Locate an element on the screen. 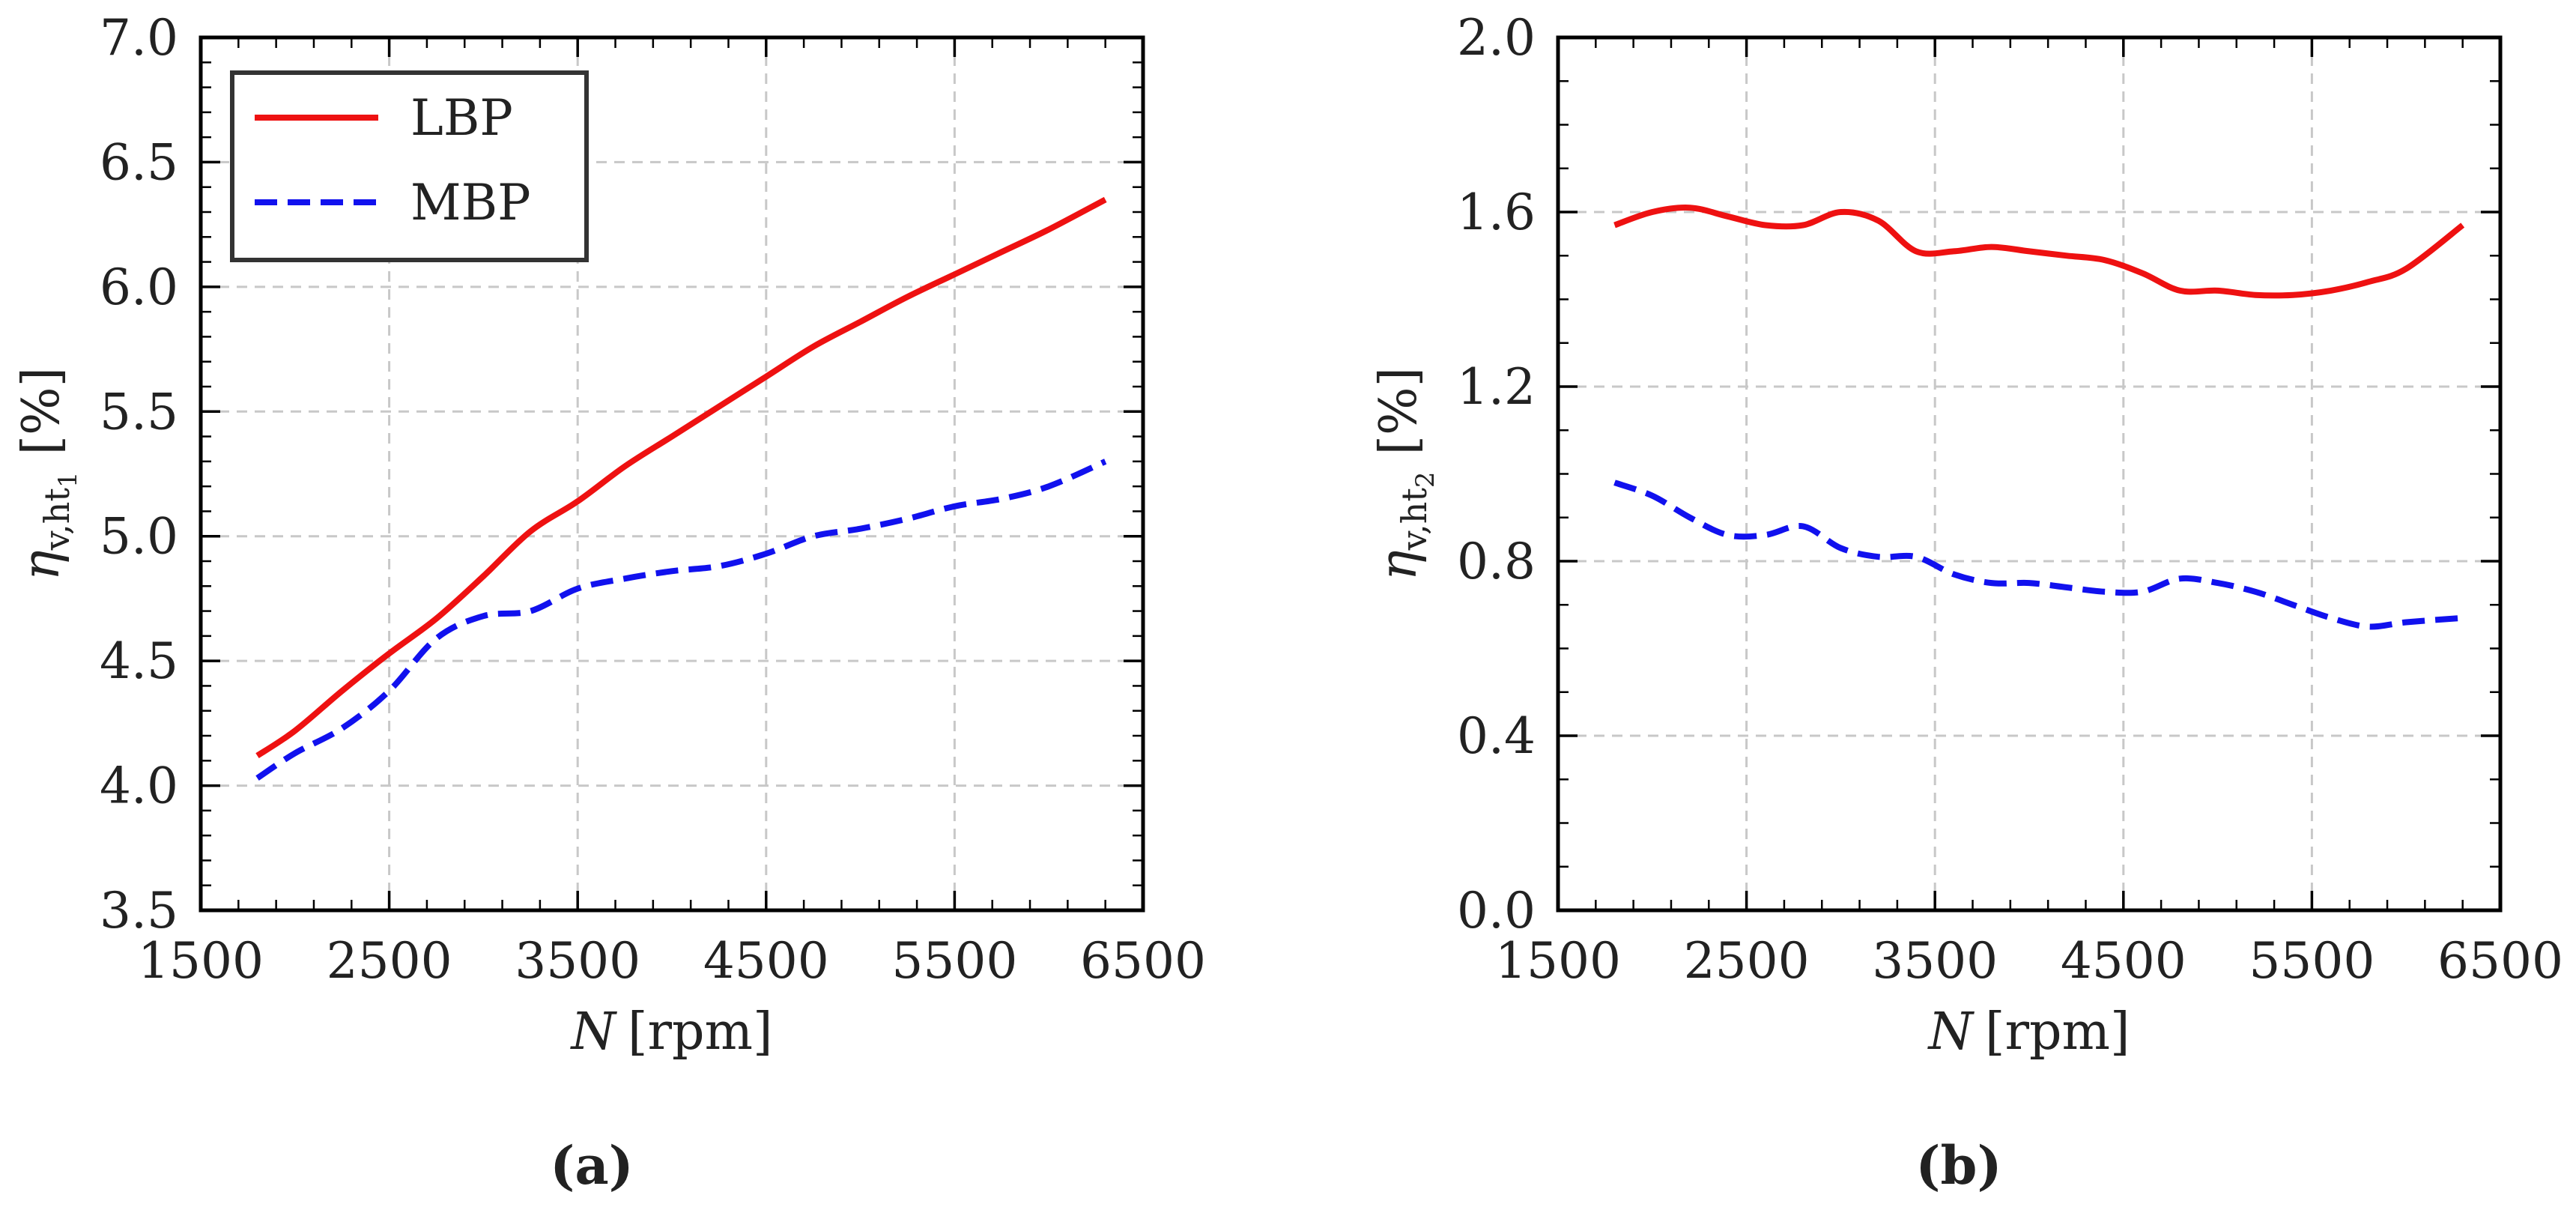  legend-label-lbp: LBP is located at coordinates (462, 118).